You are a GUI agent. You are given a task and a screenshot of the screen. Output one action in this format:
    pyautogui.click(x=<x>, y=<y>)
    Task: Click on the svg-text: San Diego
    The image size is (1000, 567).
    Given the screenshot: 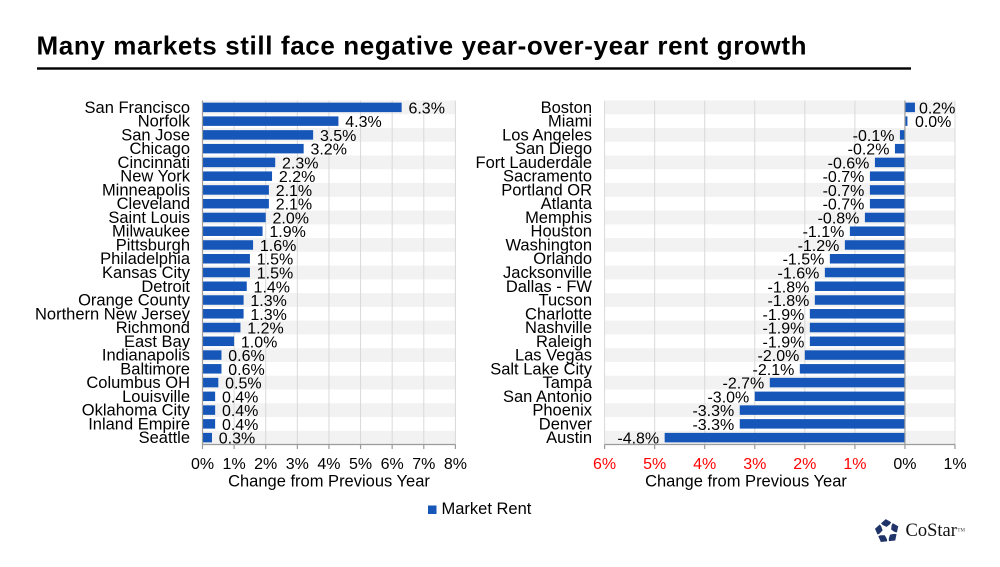 What is the action you would take?
    pyautogui.click(x=553, y=149)
    